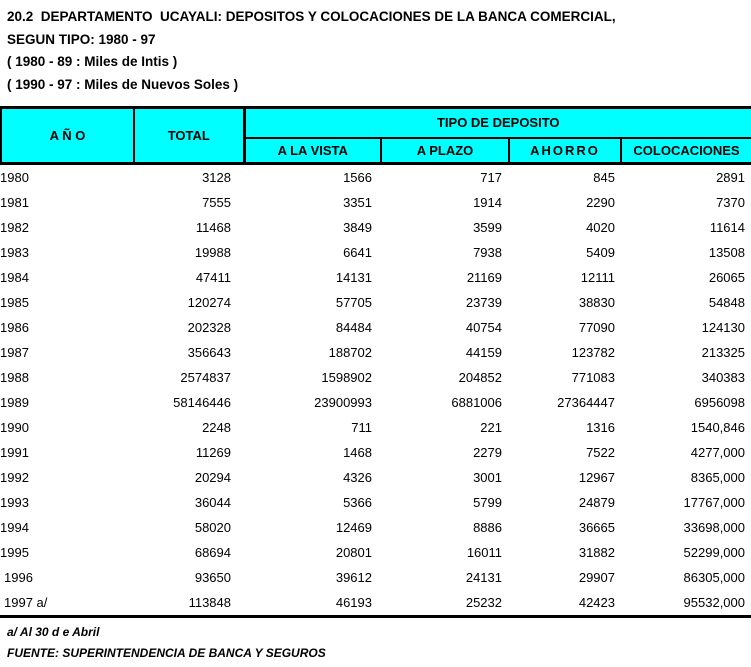 This screenshot has width=751, height=667. Describe the element at coordinates (604, 177) in the screenshot. I see `cell-ahorro: 845` at that location.